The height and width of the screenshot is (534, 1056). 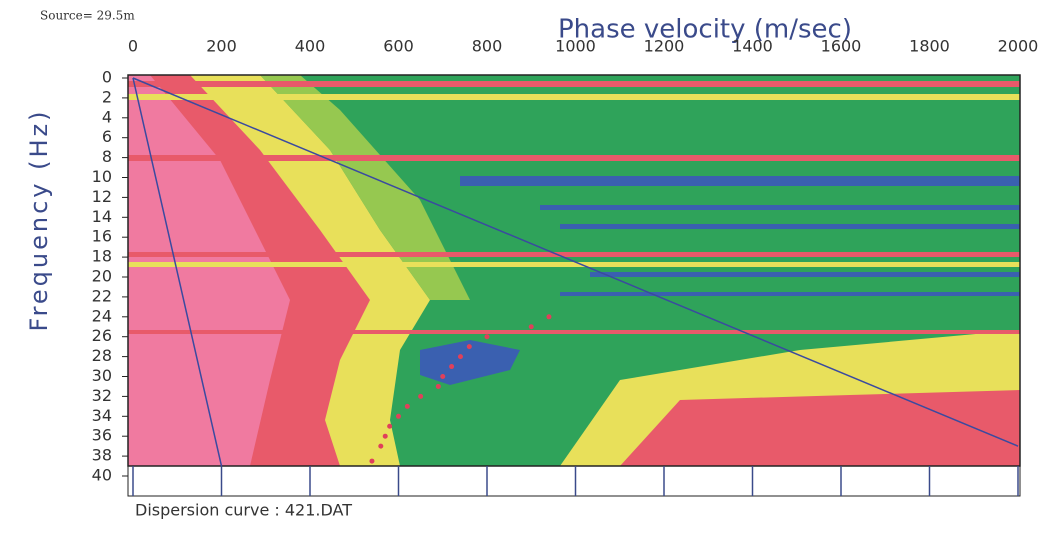 I want to click on y-tick-label: 38, so click(x=102, y=455).